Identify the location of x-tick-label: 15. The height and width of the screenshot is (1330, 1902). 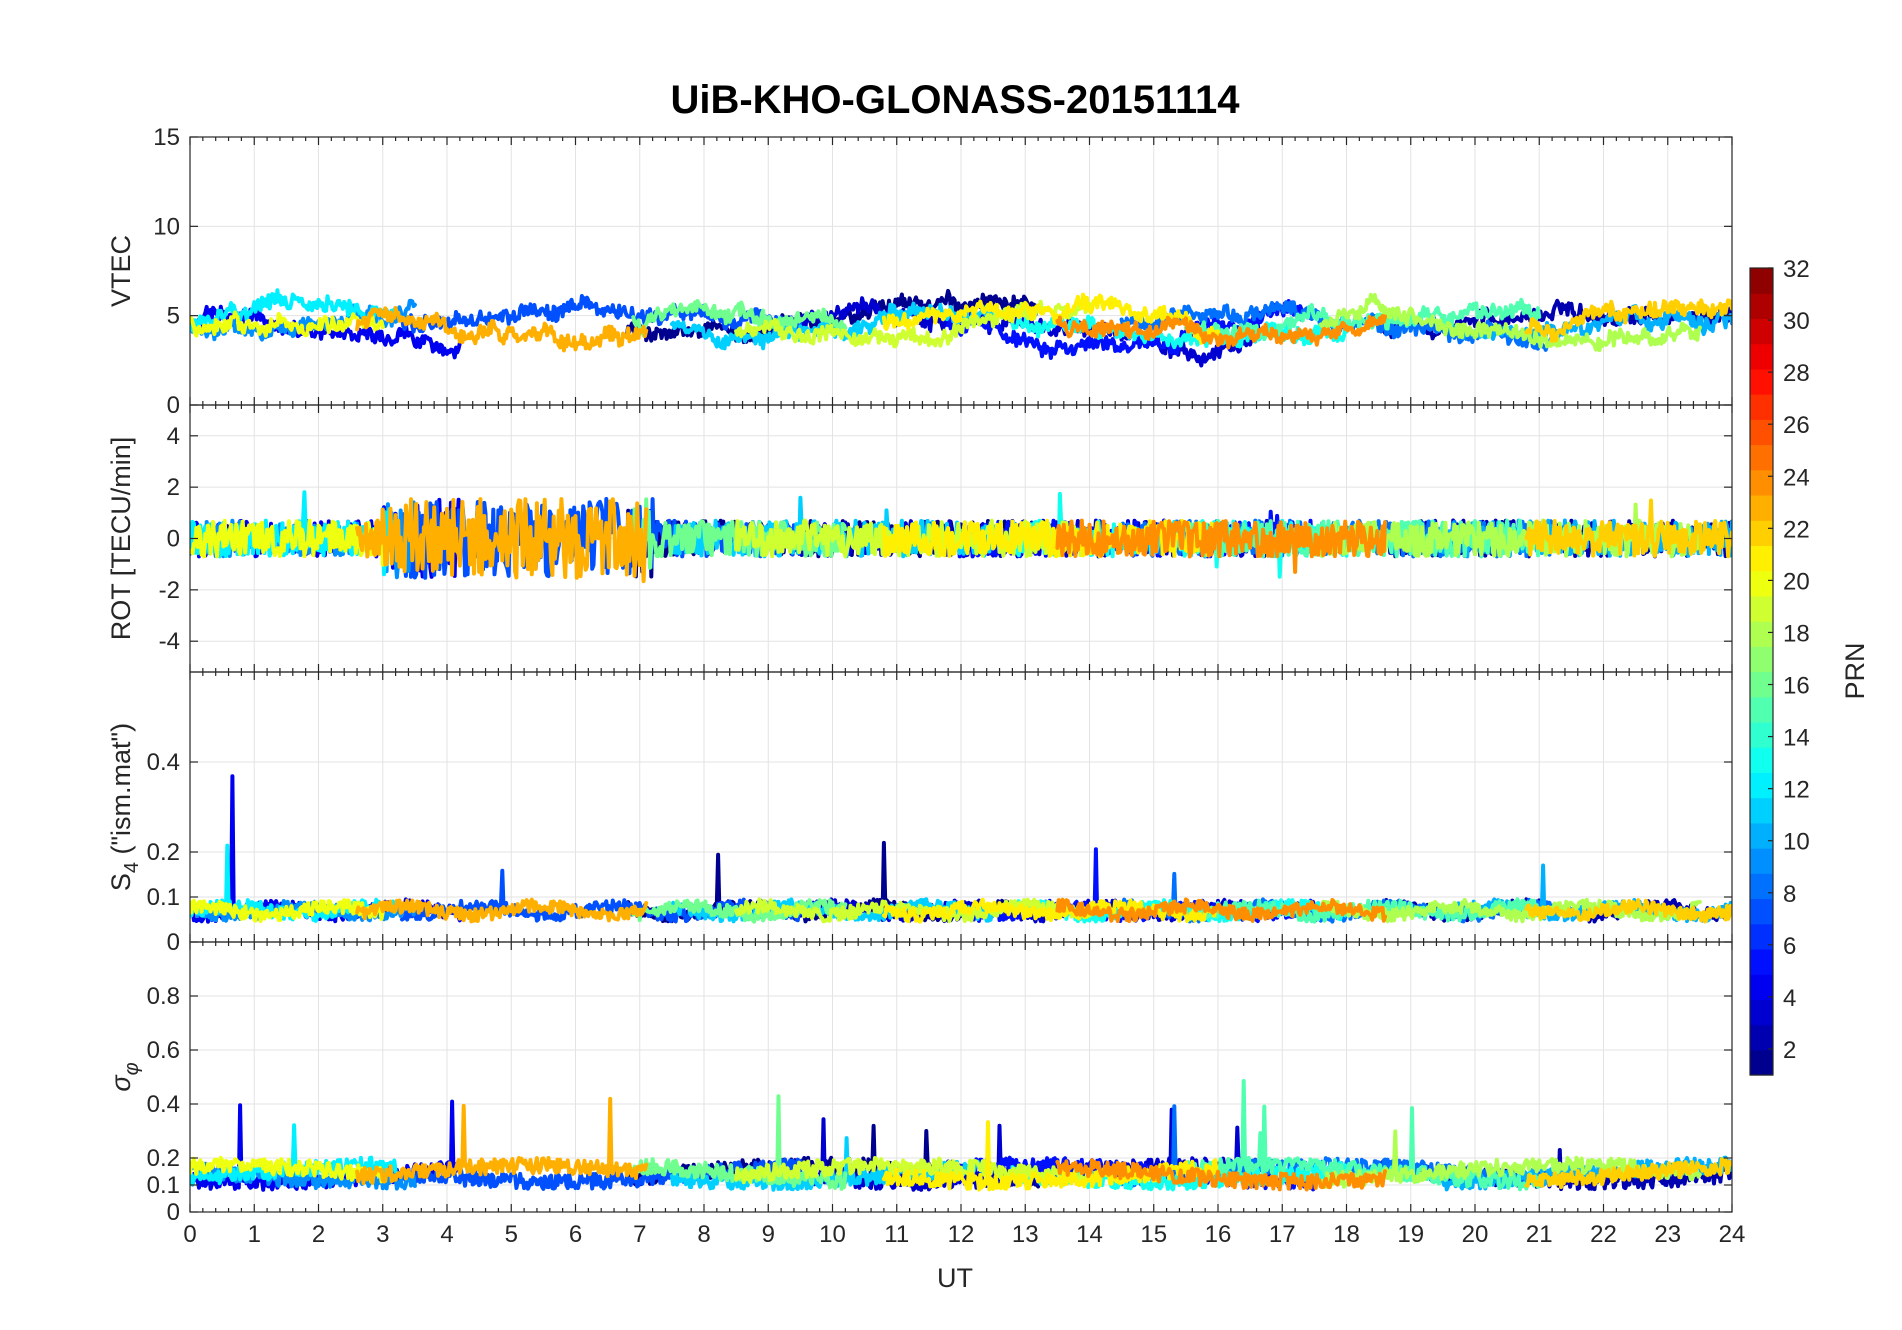
(1153, 1234).